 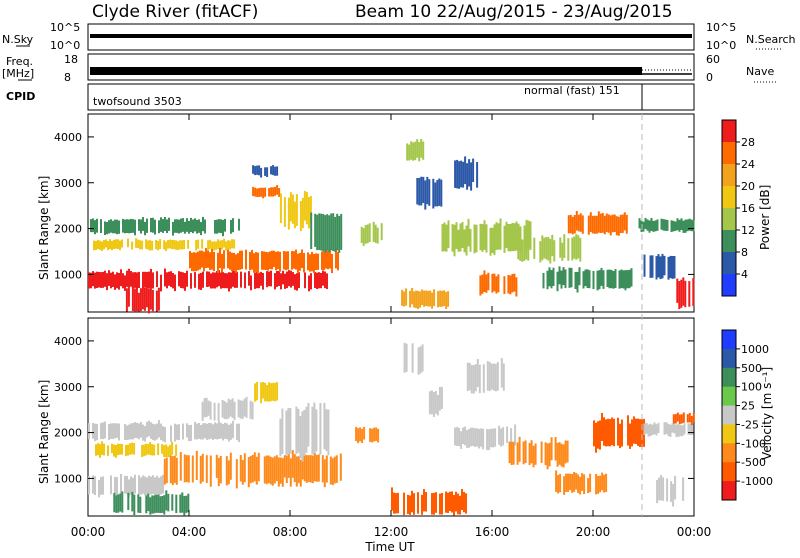 What do you see at coordinates (760, 71) in the screenshot?
I see `nave-label: Nave` at bounding box center [760, 71].